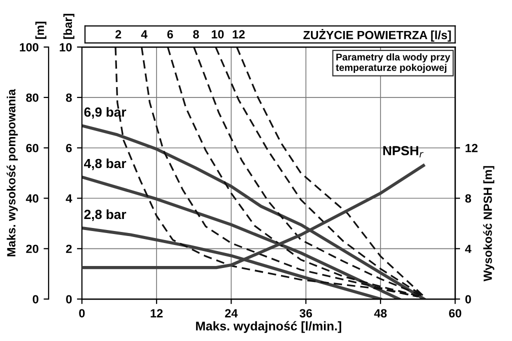 This screenshot has height=341, width=512. What do you see at coordinates (488, 224) in the screenshot?
I see `y2-axis-title: Wysokość NPSH [m]` at bounding box center [488, 224].